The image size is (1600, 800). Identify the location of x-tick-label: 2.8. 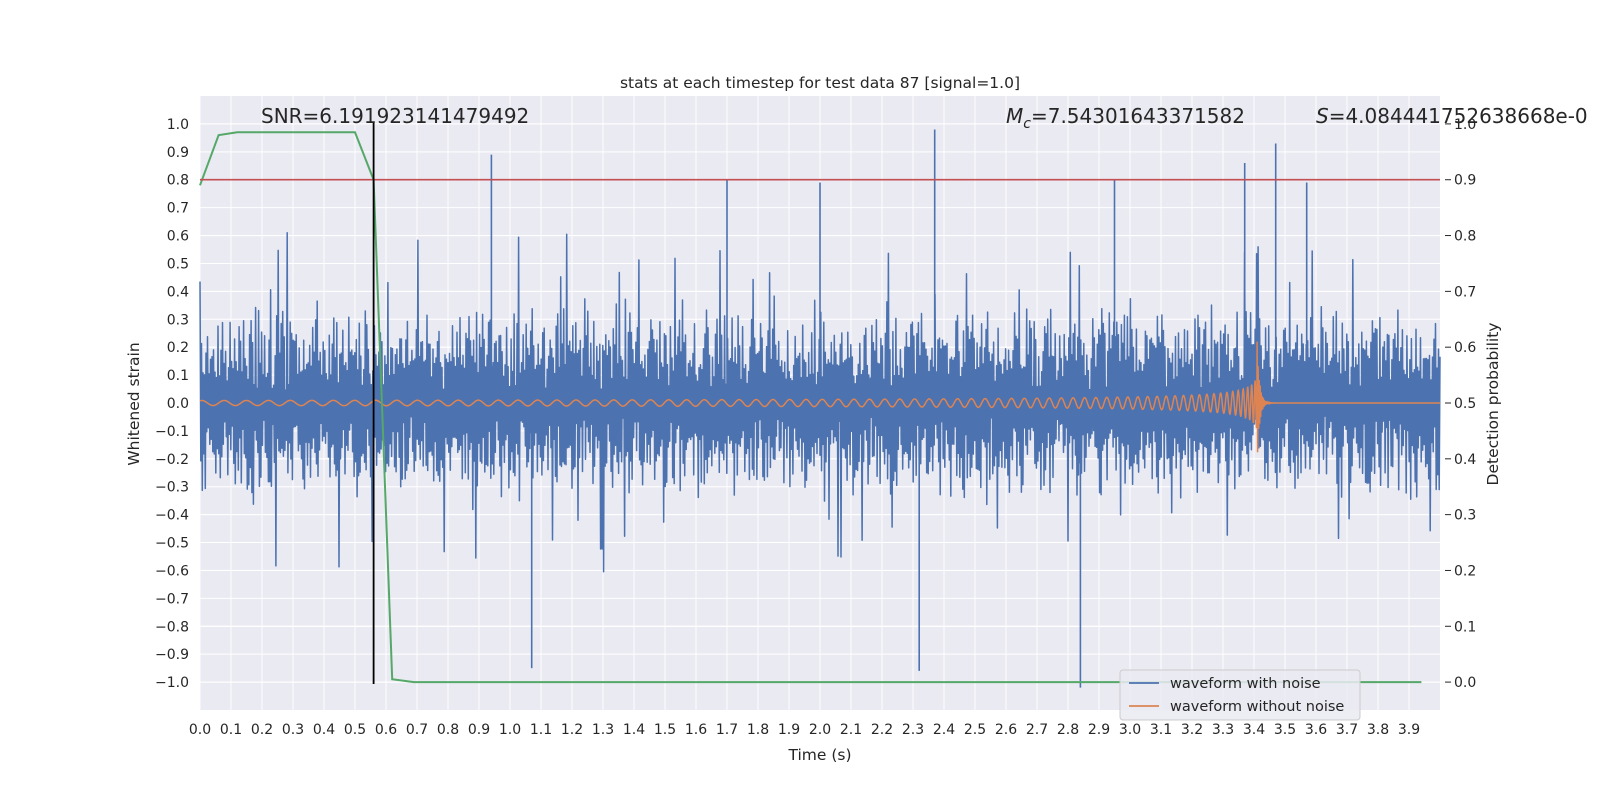
(1068, 730).